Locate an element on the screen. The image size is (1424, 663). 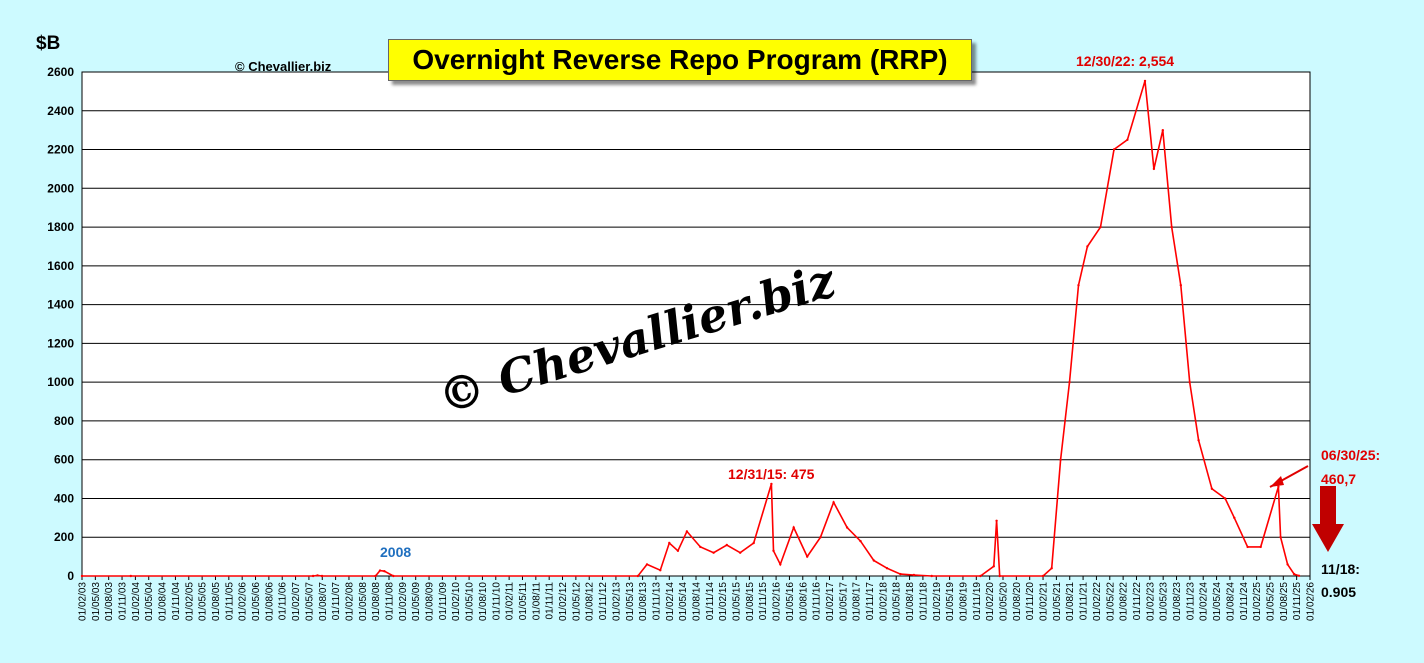
y-tick-label: 0 is located at coordinates (70, 576).